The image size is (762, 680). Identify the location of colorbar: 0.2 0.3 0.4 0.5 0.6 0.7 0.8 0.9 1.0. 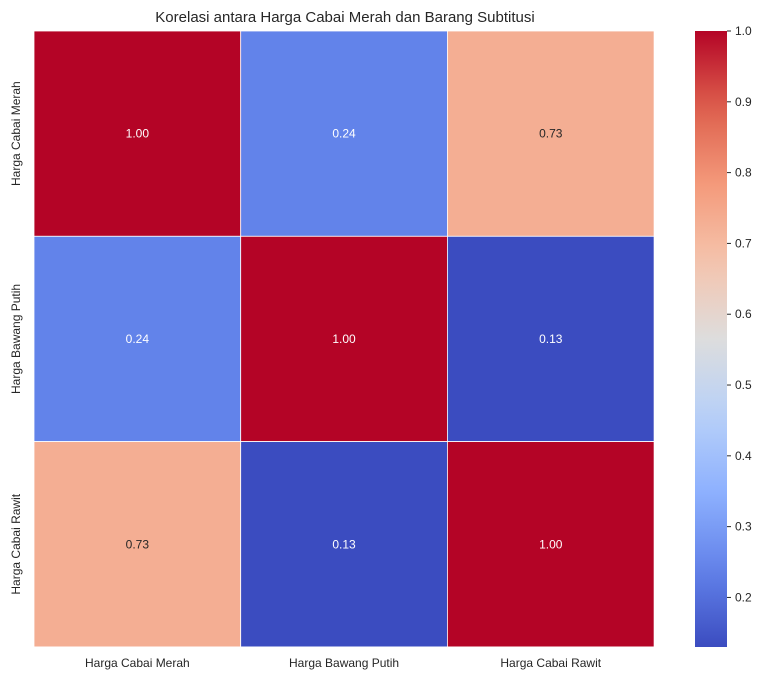
(723, 335).